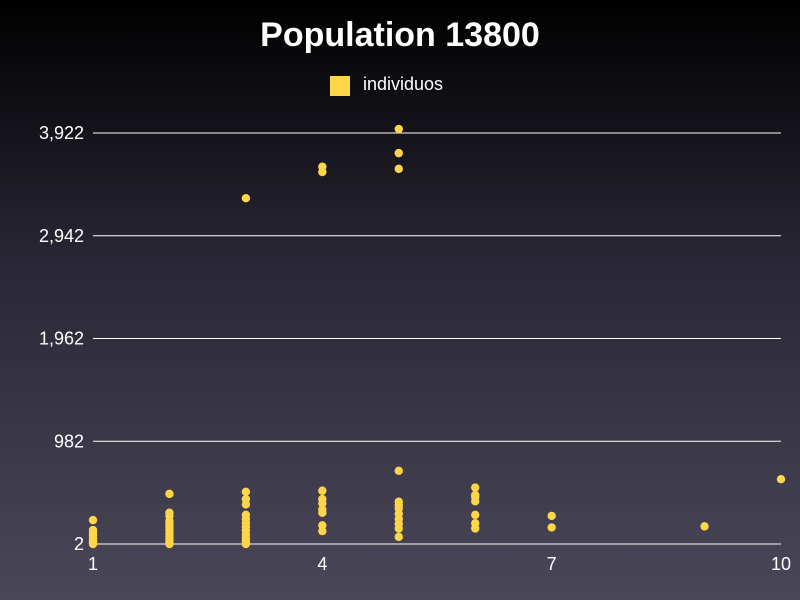  Describe the element at coordinates (69, 441) in the screenshot. I see `y-tick-label: 982` at that location.